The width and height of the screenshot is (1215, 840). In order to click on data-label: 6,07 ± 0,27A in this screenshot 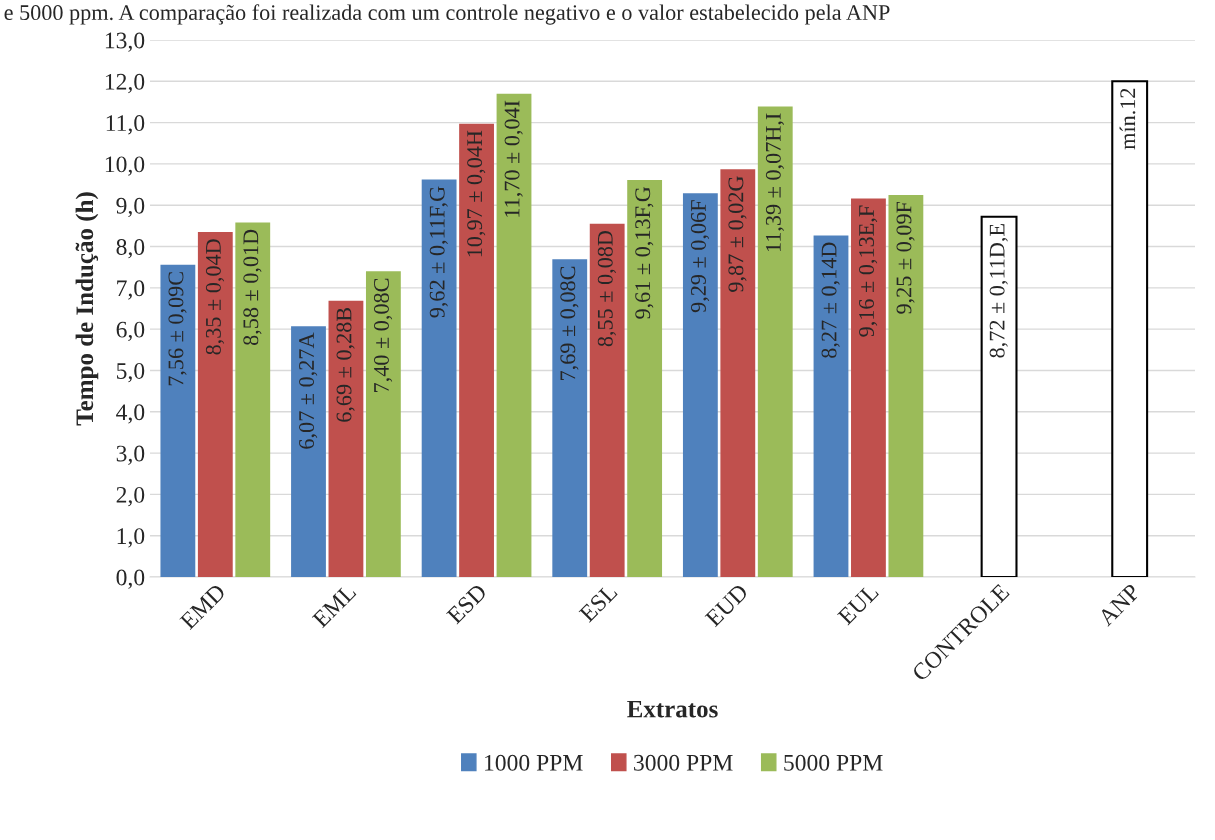, I will do `click(308, 390)`.